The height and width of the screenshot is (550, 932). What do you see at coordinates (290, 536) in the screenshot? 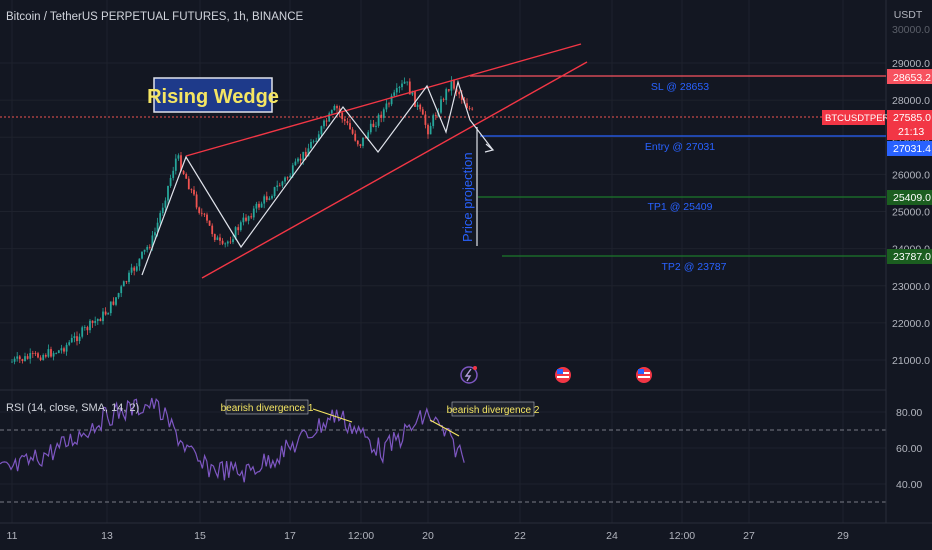
I see `time-tick: 17` at bounding box center [290, 536].